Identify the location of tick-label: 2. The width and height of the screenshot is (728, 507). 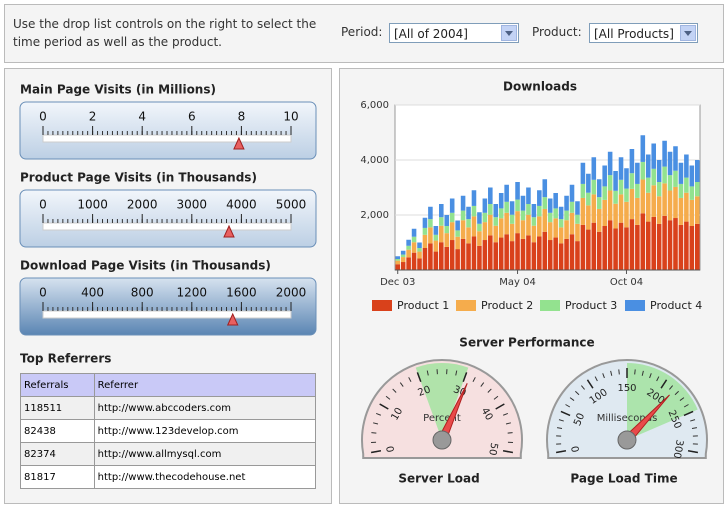
(93, 117).